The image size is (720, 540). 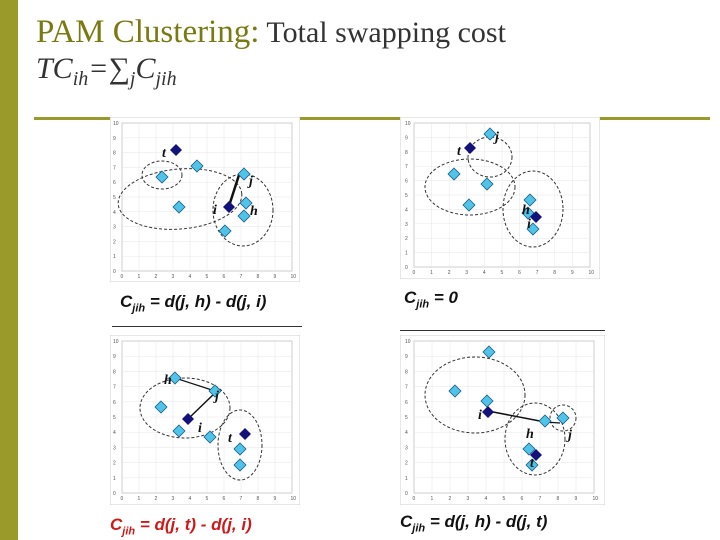 I want to click on y-tick-label: 3, so click(x=114, y=228).